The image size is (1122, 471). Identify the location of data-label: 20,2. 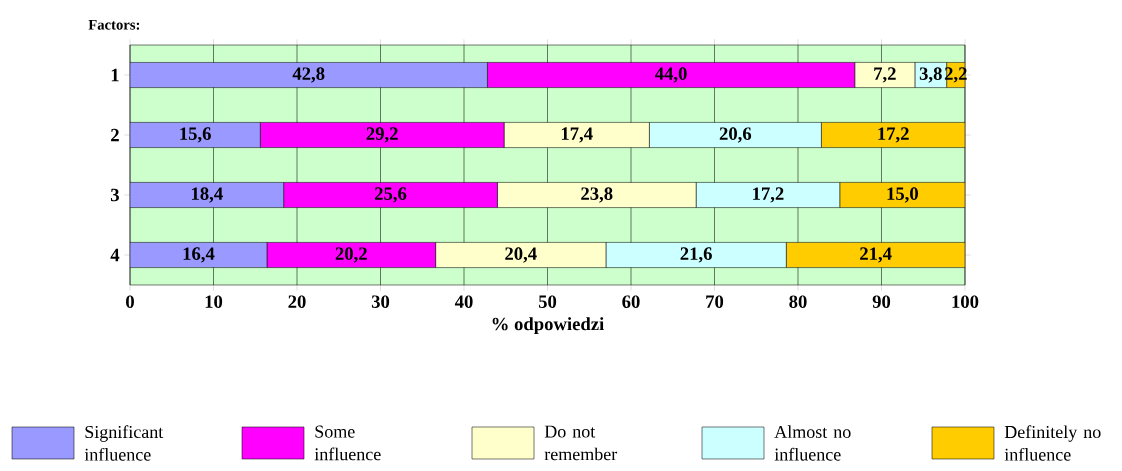
(351, 255).